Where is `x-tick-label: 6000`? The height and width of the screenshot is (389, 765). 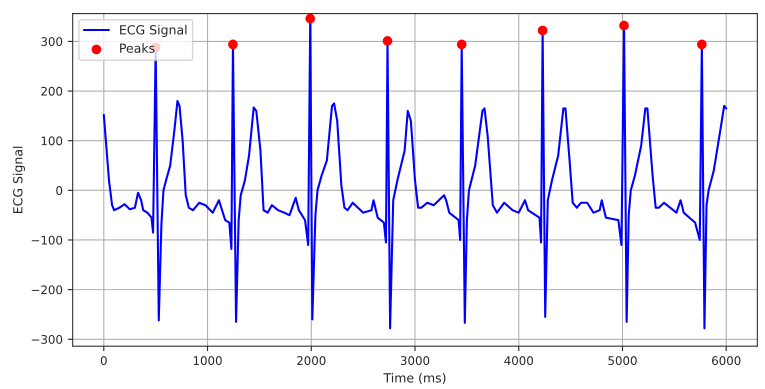
x-tick-label: 6000 is located at coordinates (726, 361).